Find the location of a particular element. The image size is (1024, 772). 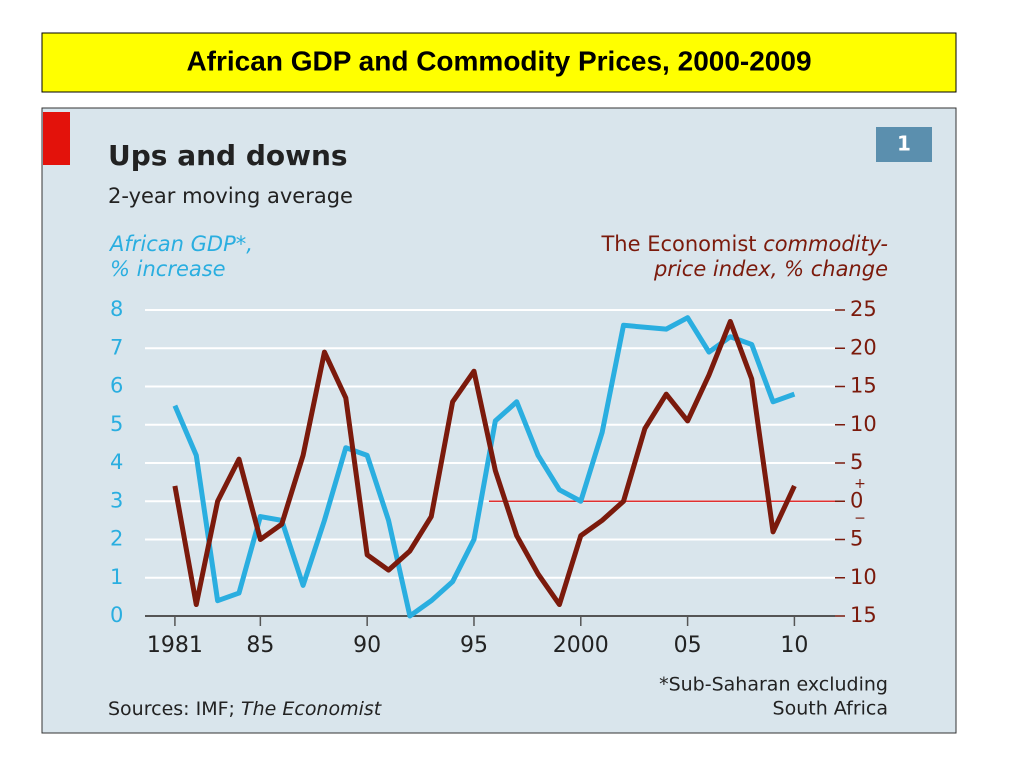

y2-axis-label: The Economist commodity- is located at coordinates (744, 244).